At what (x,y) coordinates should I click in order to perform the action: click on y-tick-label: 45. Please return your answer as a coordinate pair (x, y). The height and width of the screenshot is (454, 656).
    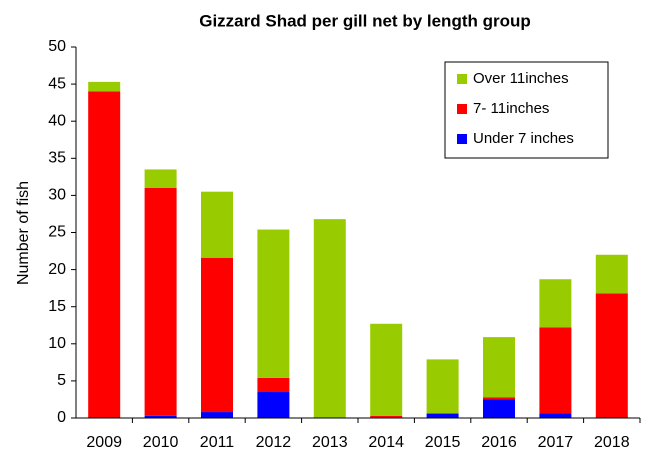
    Looking at the image, I should click on (57, 83).